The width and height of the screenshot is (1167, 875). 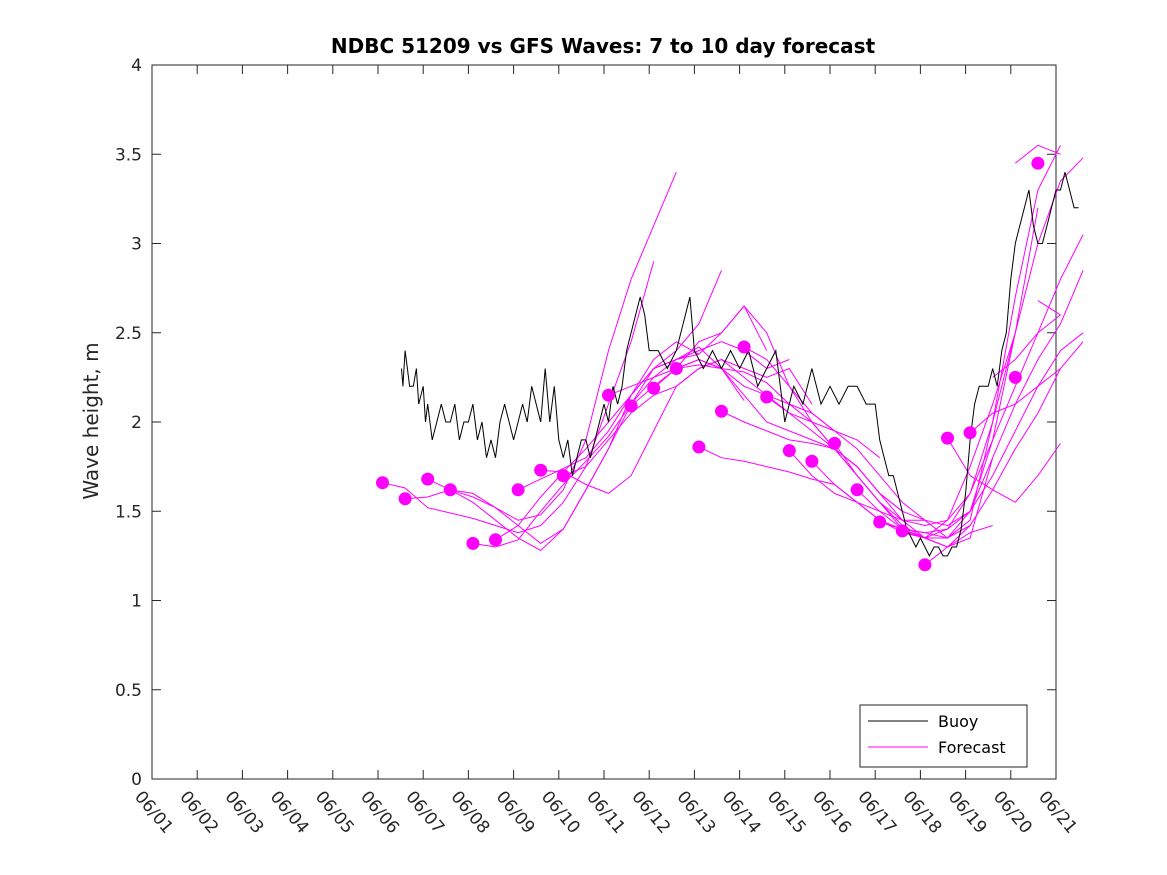 I want to click on y-tick-label: 1, so click(x=136, y=602).